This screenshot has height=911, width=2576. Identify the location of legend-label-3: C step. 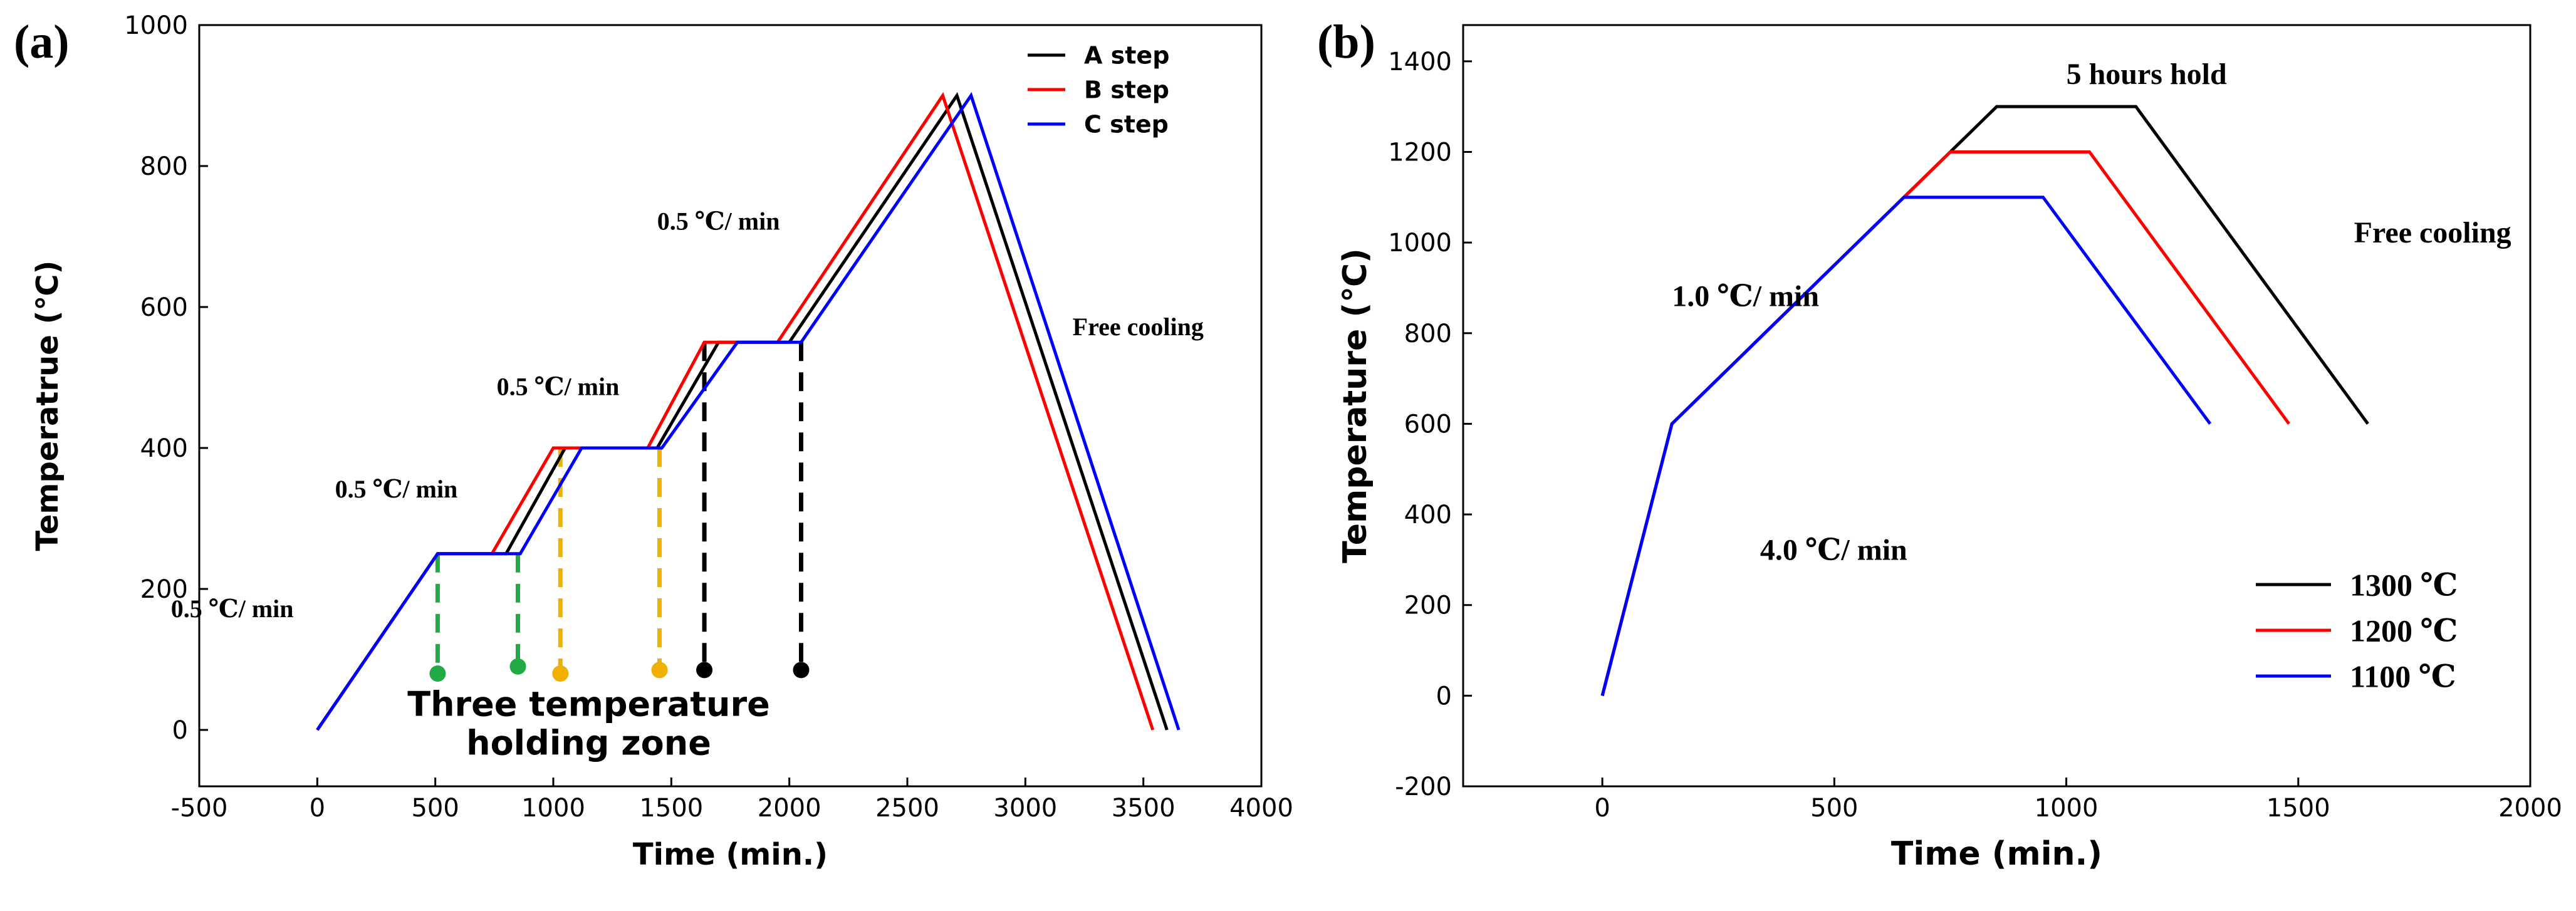
(1126, 124).